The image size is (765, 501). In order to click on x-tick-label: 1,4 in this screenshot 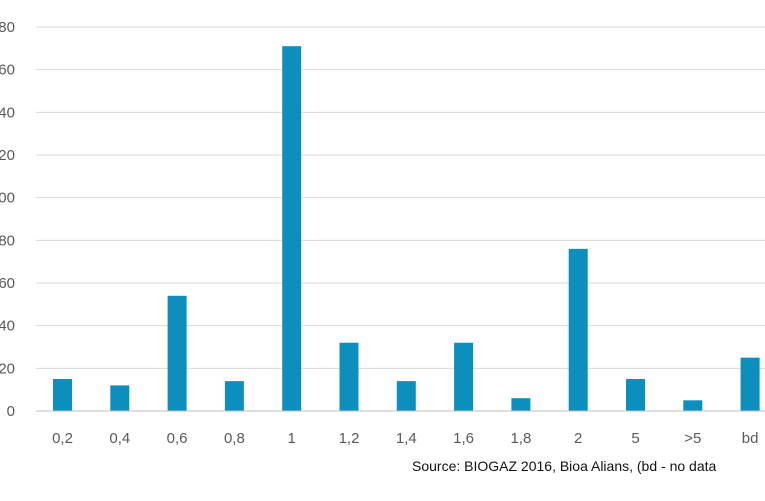, I will do `click(406, 438)`.